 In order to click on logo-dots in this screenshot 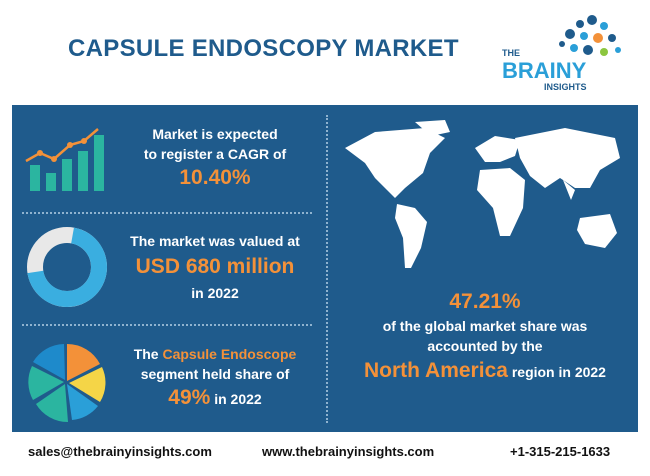, I will do `click(590, 35)`.